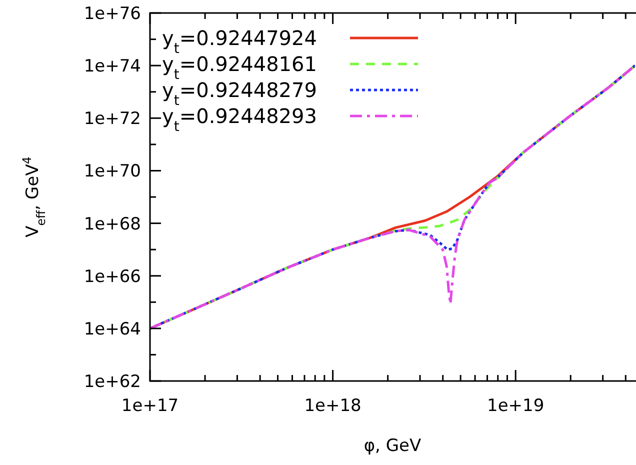  Describe the element at coordinates (112, 382) in the screenshot. I see `y-tick-label: 1e+62` at that location.